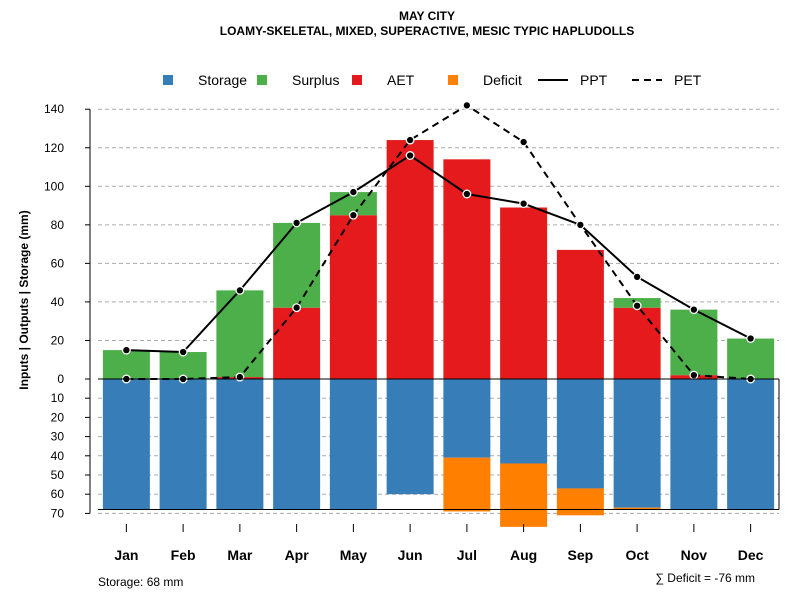  What do you see at coordinates (751, 358) in the screenshot?
I see `surplus-bar-dec` at bounding box center [751, 358].